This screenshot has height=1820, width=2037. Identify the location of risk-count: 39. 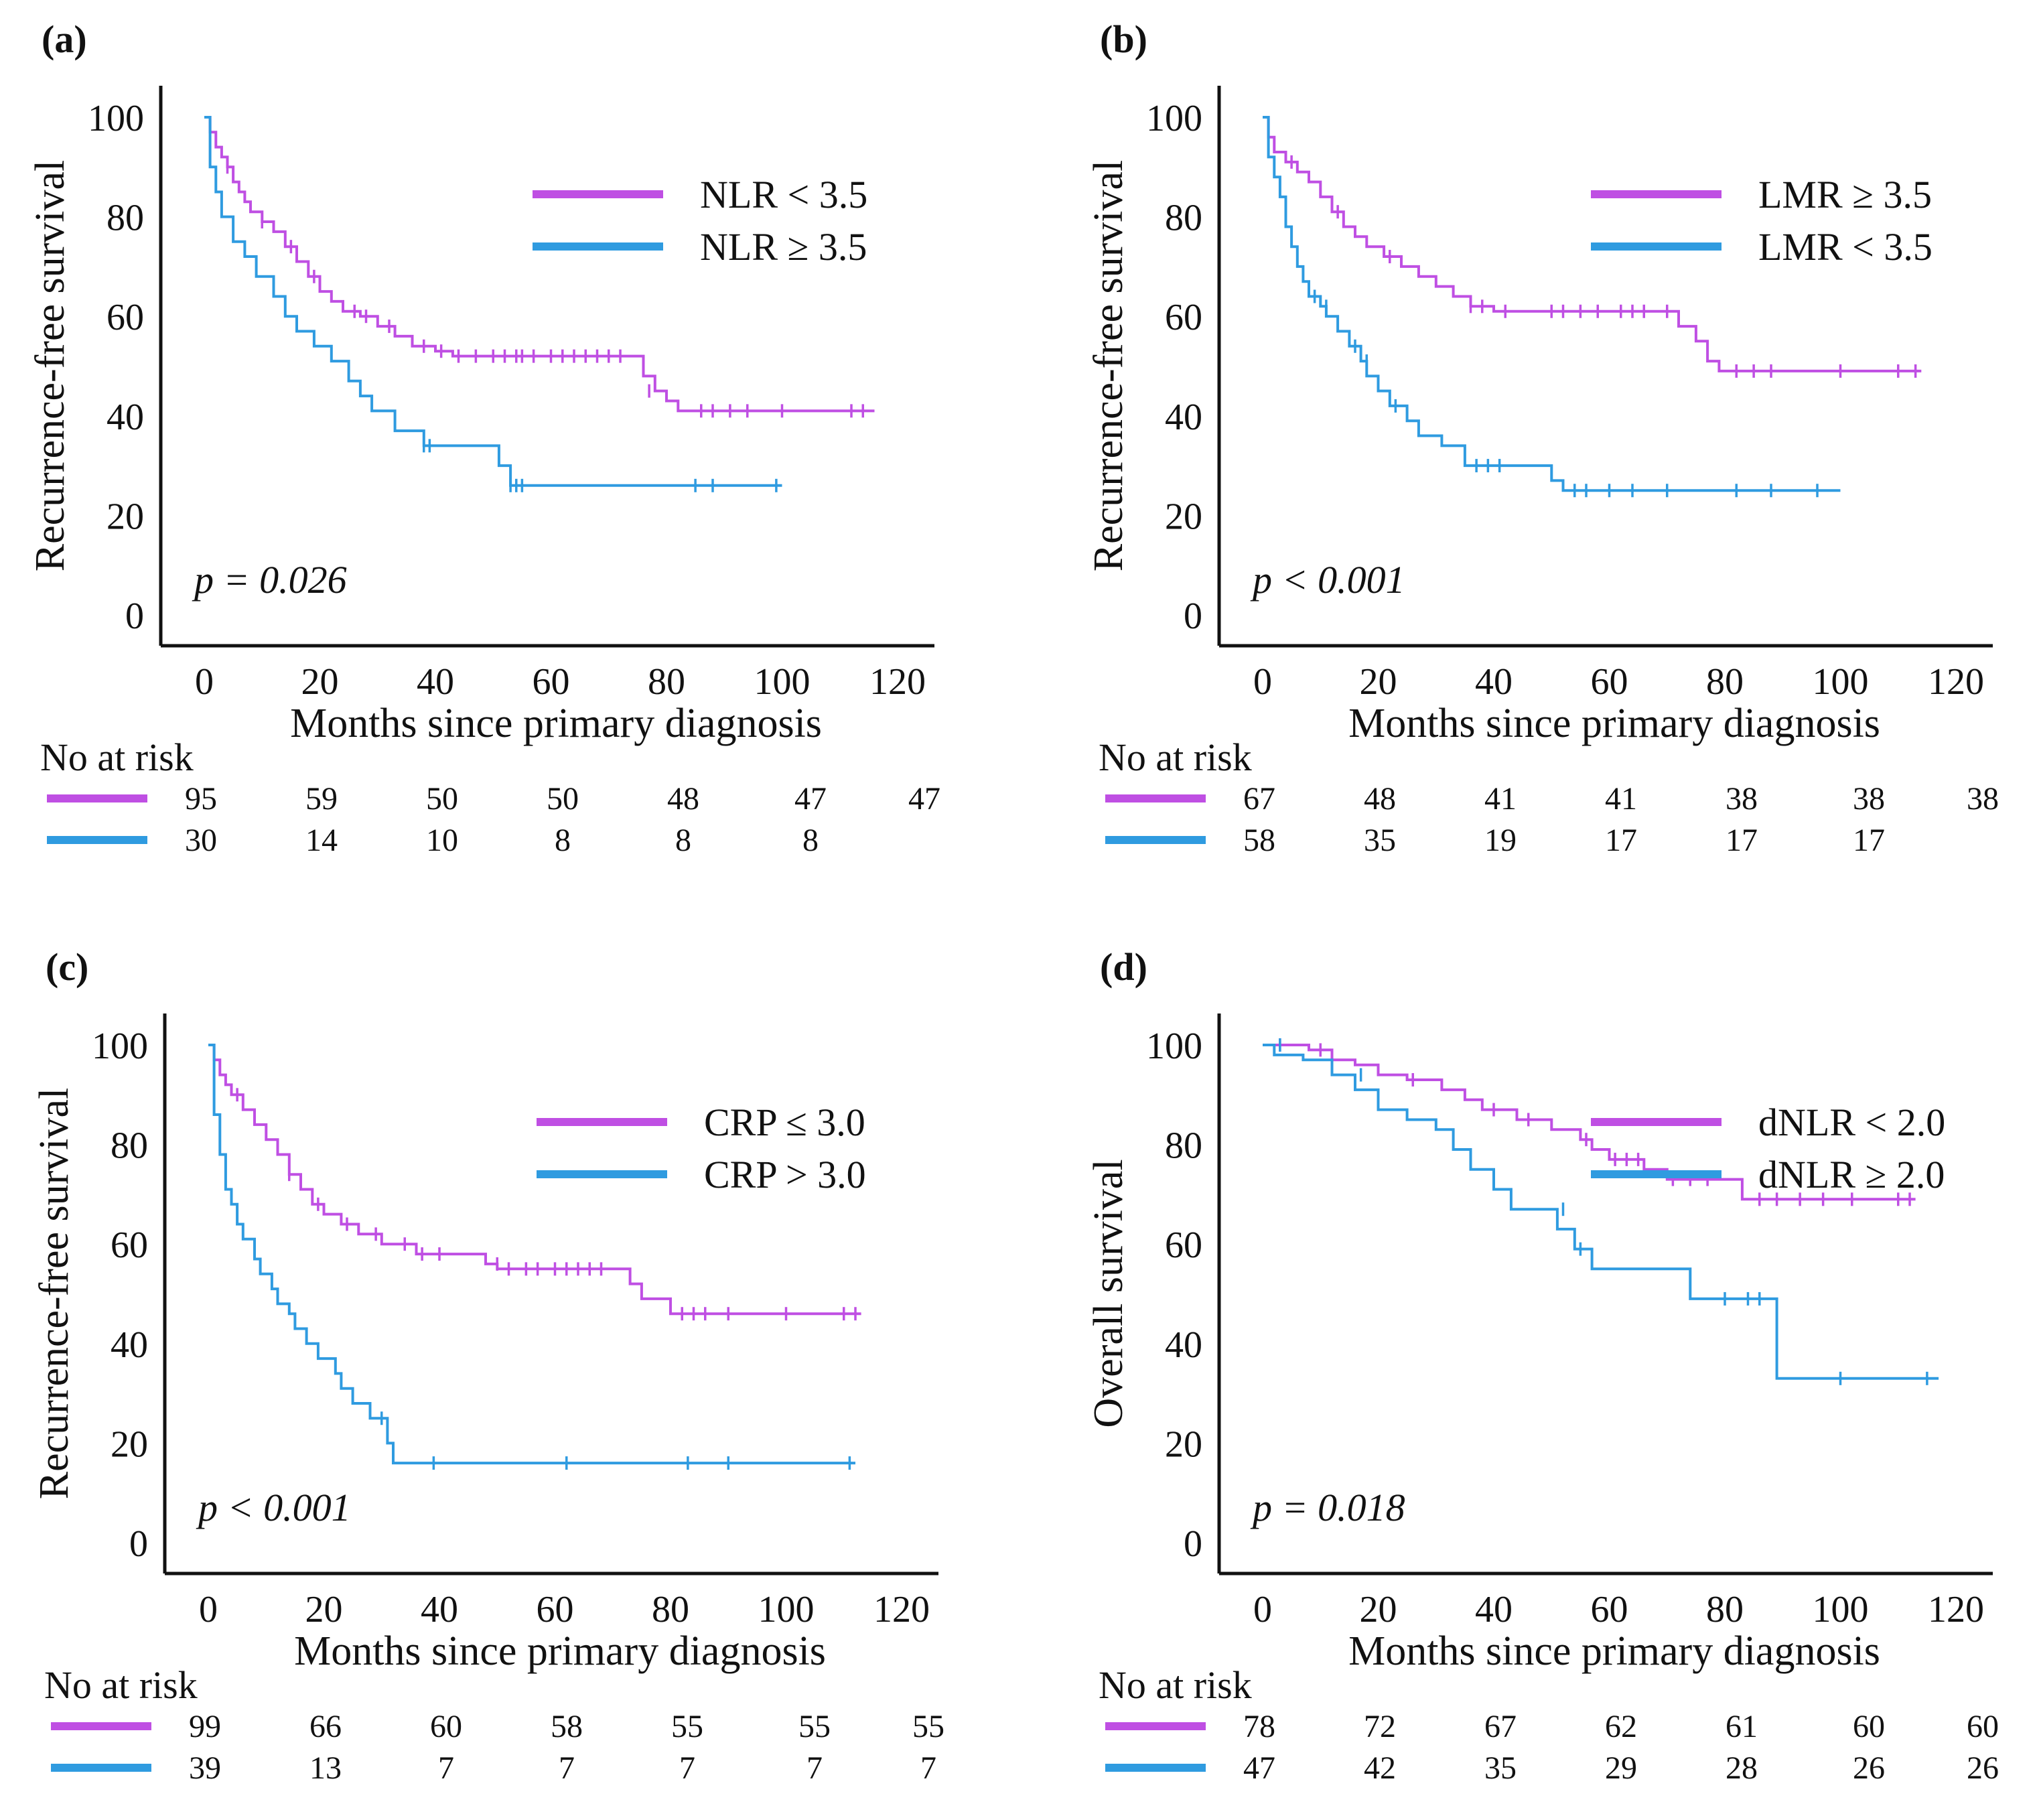
(205, 1768).